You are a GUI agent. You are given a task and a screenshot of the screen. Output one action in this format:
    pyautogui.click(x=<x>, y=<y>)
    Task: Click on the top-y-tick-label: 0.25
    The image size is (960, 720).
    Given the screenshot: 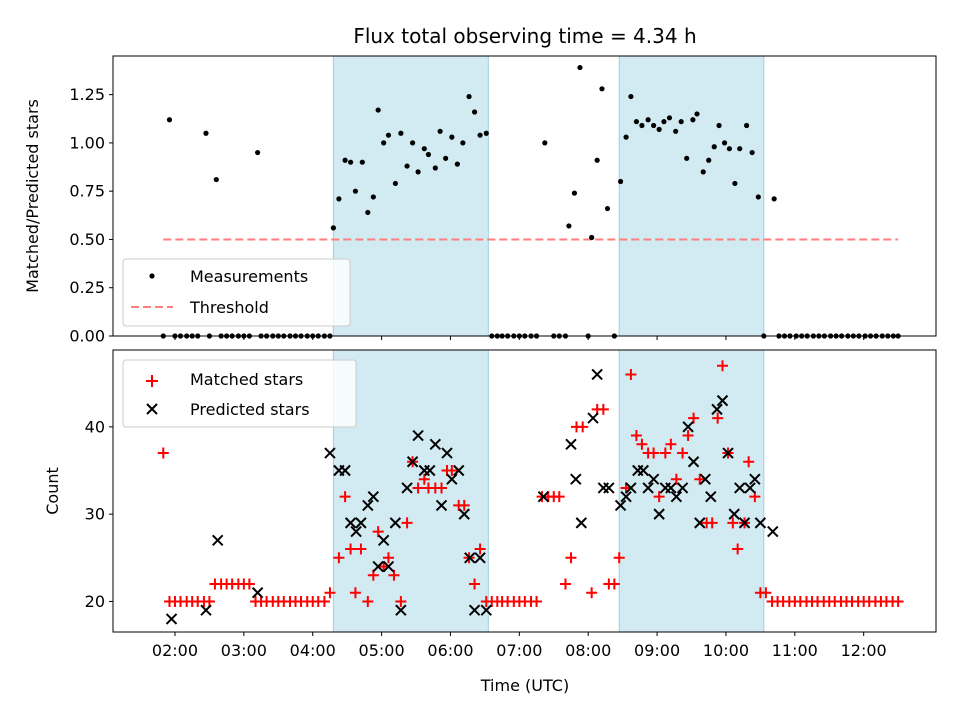 What is the action you would take?
    pyautogui.click(x=87, y=287)
    